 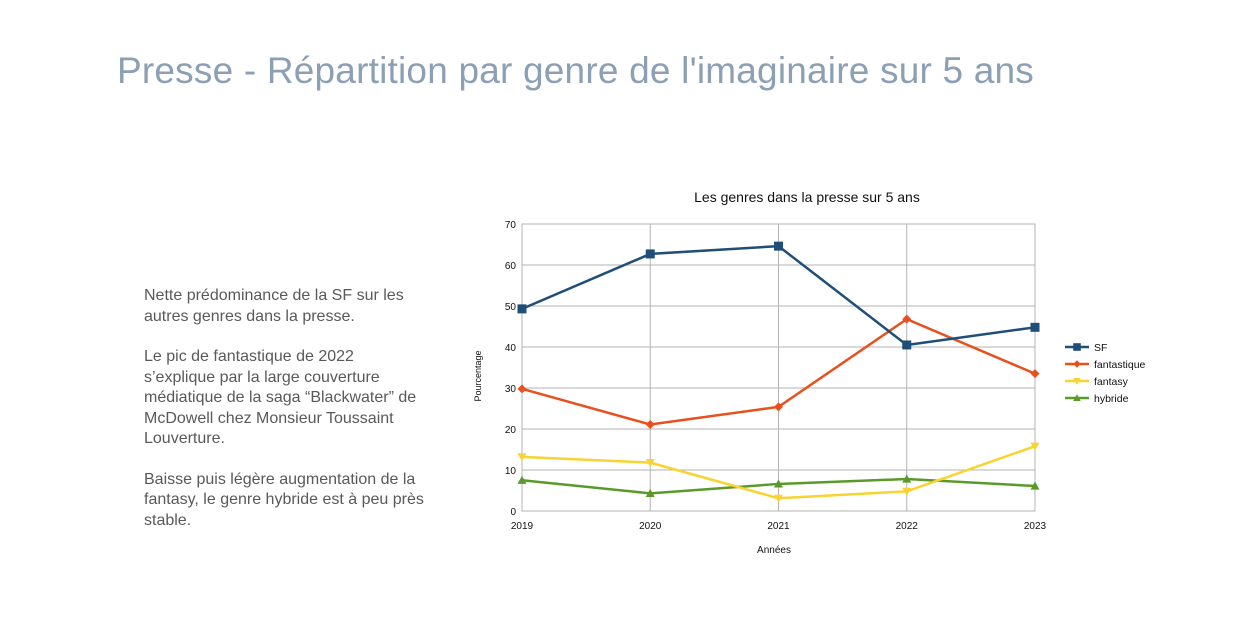 I want to click on y-axis-label: Pourcentage, so click(x=478, y=375).